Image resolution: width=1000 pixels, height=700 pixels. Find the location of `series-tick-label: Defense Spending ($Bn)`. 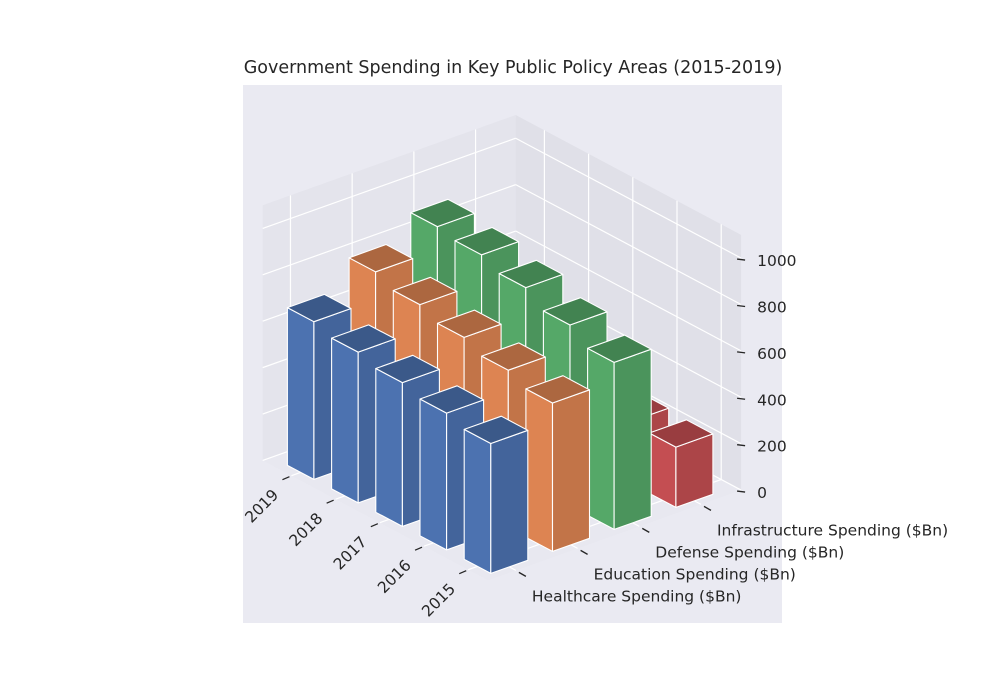

series-tick-label: Defense Spending ($Bn) is located at coordinates (749, 552).